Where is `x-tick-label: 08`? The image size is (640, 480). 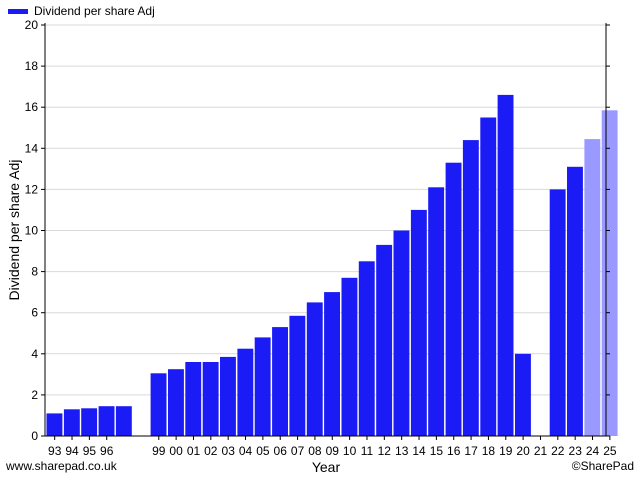 x-tick-label: 08 is located at coordinates (315, 451).